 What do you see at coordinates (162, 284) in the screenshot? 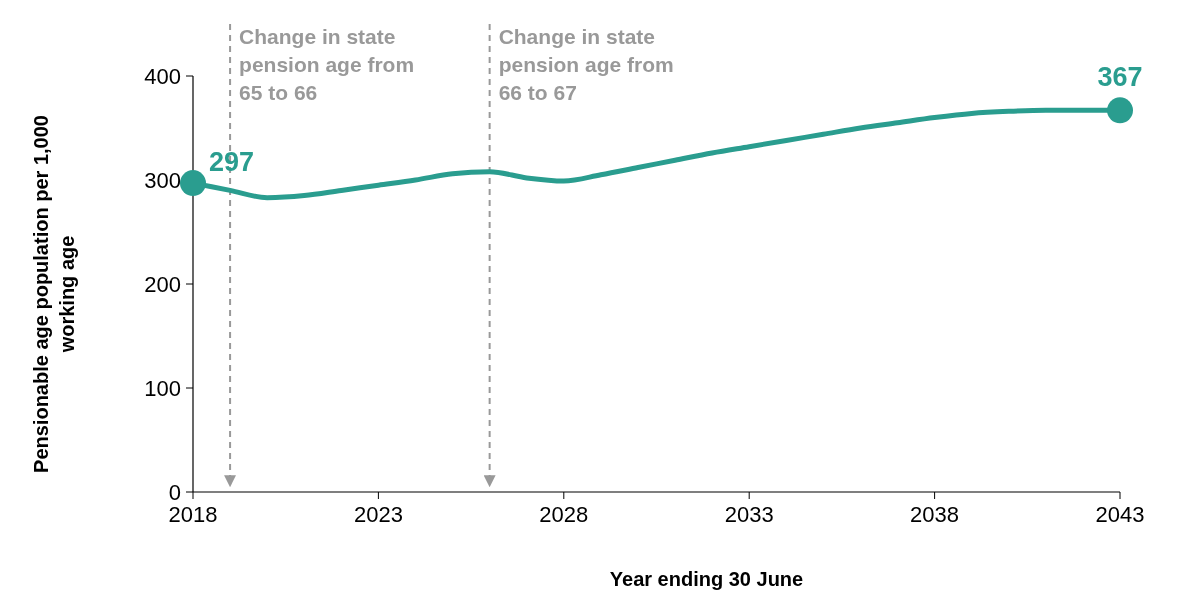
I see `y-tick-label: 200` at bounding box center [162, 284].